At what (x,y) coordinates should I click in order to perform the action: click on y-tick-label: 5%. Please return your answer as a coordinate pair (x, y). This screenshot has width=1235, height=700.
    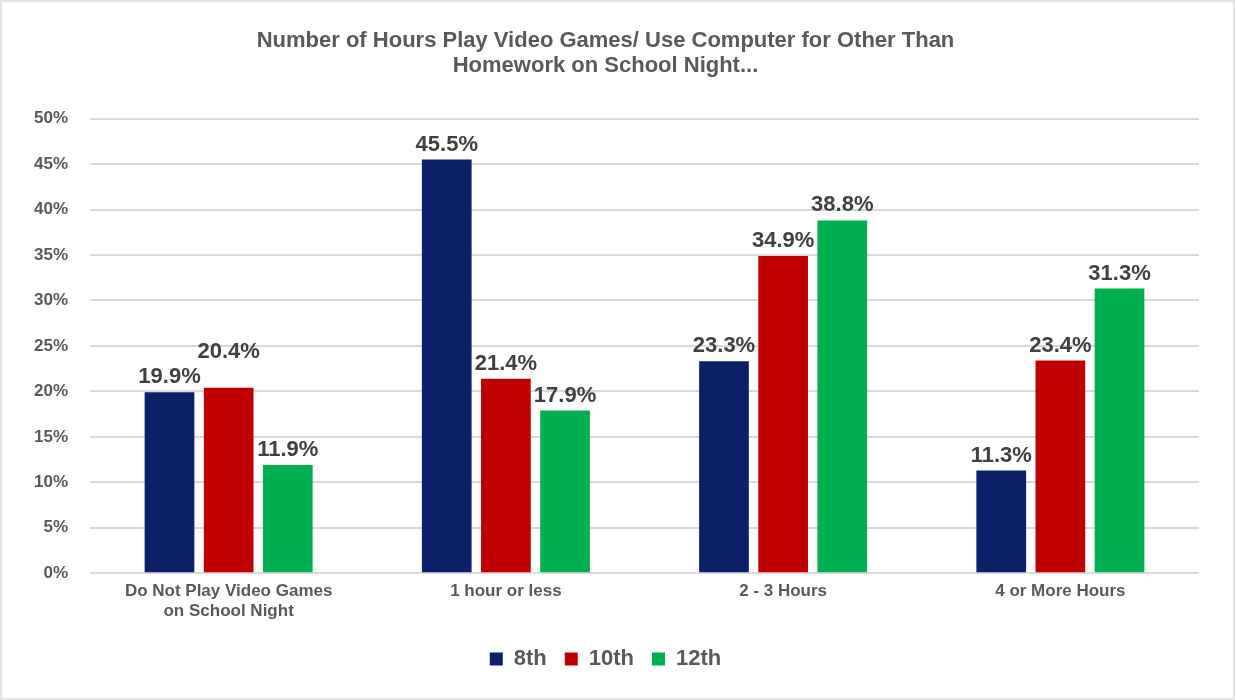
    Looking at the image, I should click on (56, 527).